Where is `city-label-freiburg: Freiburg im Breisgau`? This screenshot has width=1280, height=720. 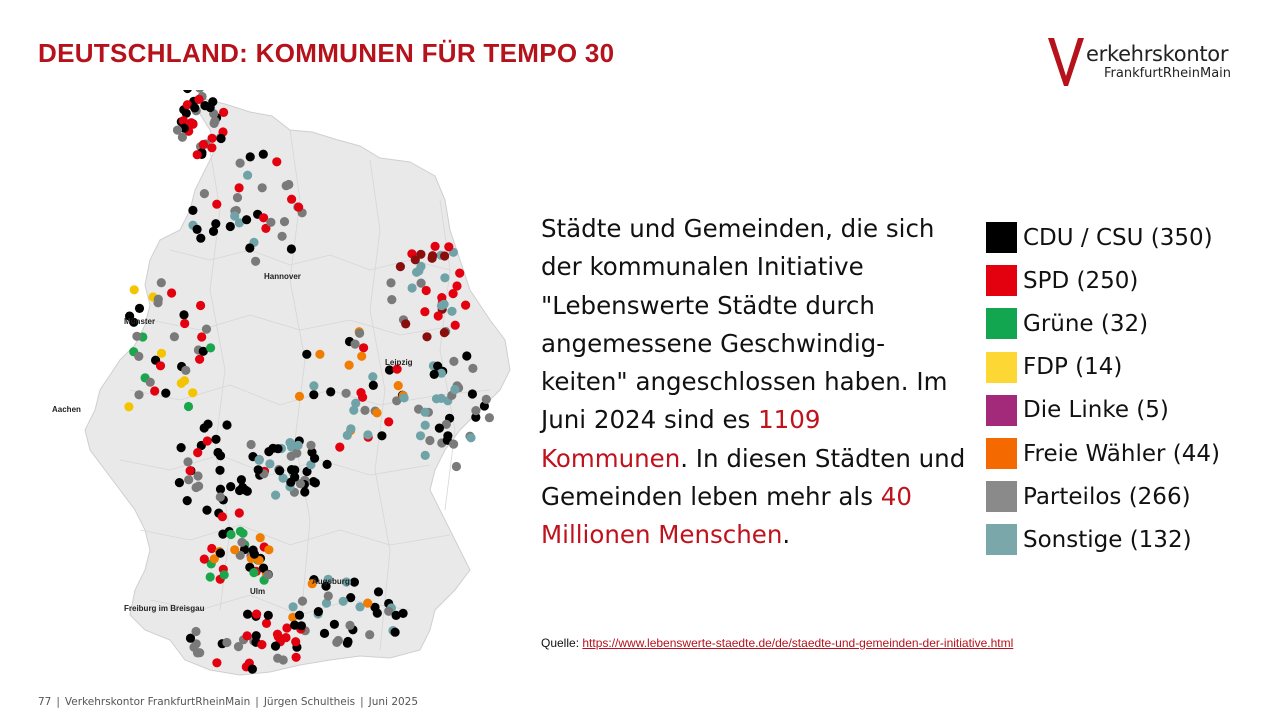
city-label-freiburg: Freiburg im Breisgau is located at coordinates (164, 608).